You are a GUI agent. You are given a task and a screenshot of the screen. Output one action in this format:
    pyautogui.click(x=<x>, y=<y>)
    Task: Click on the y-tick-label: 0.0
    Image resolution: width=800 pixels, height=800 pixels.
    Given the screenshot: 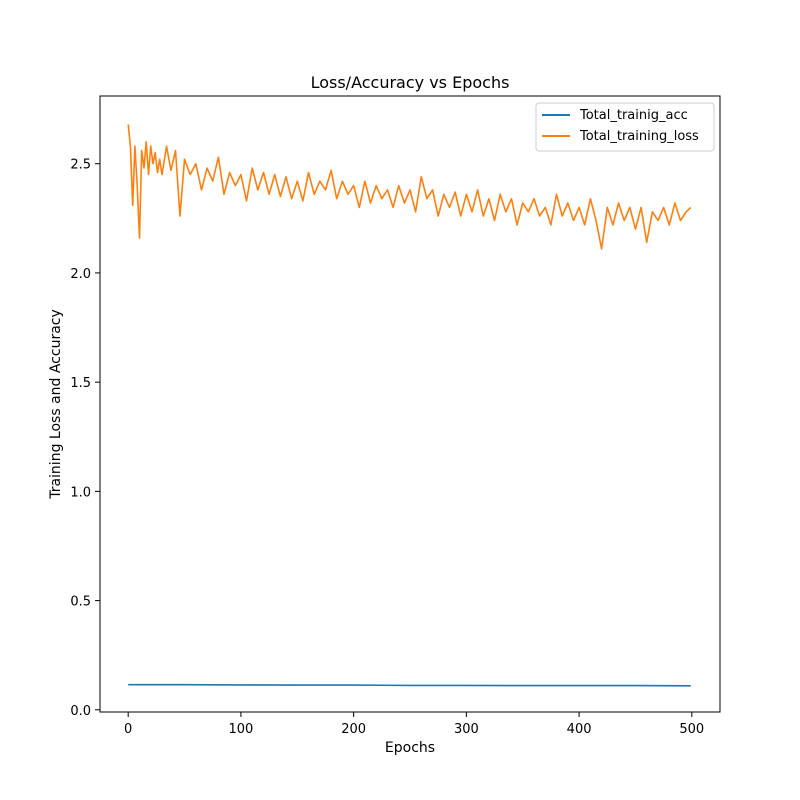 What is the action you would take?
    pyautogui.click(x=80, y=711)
    